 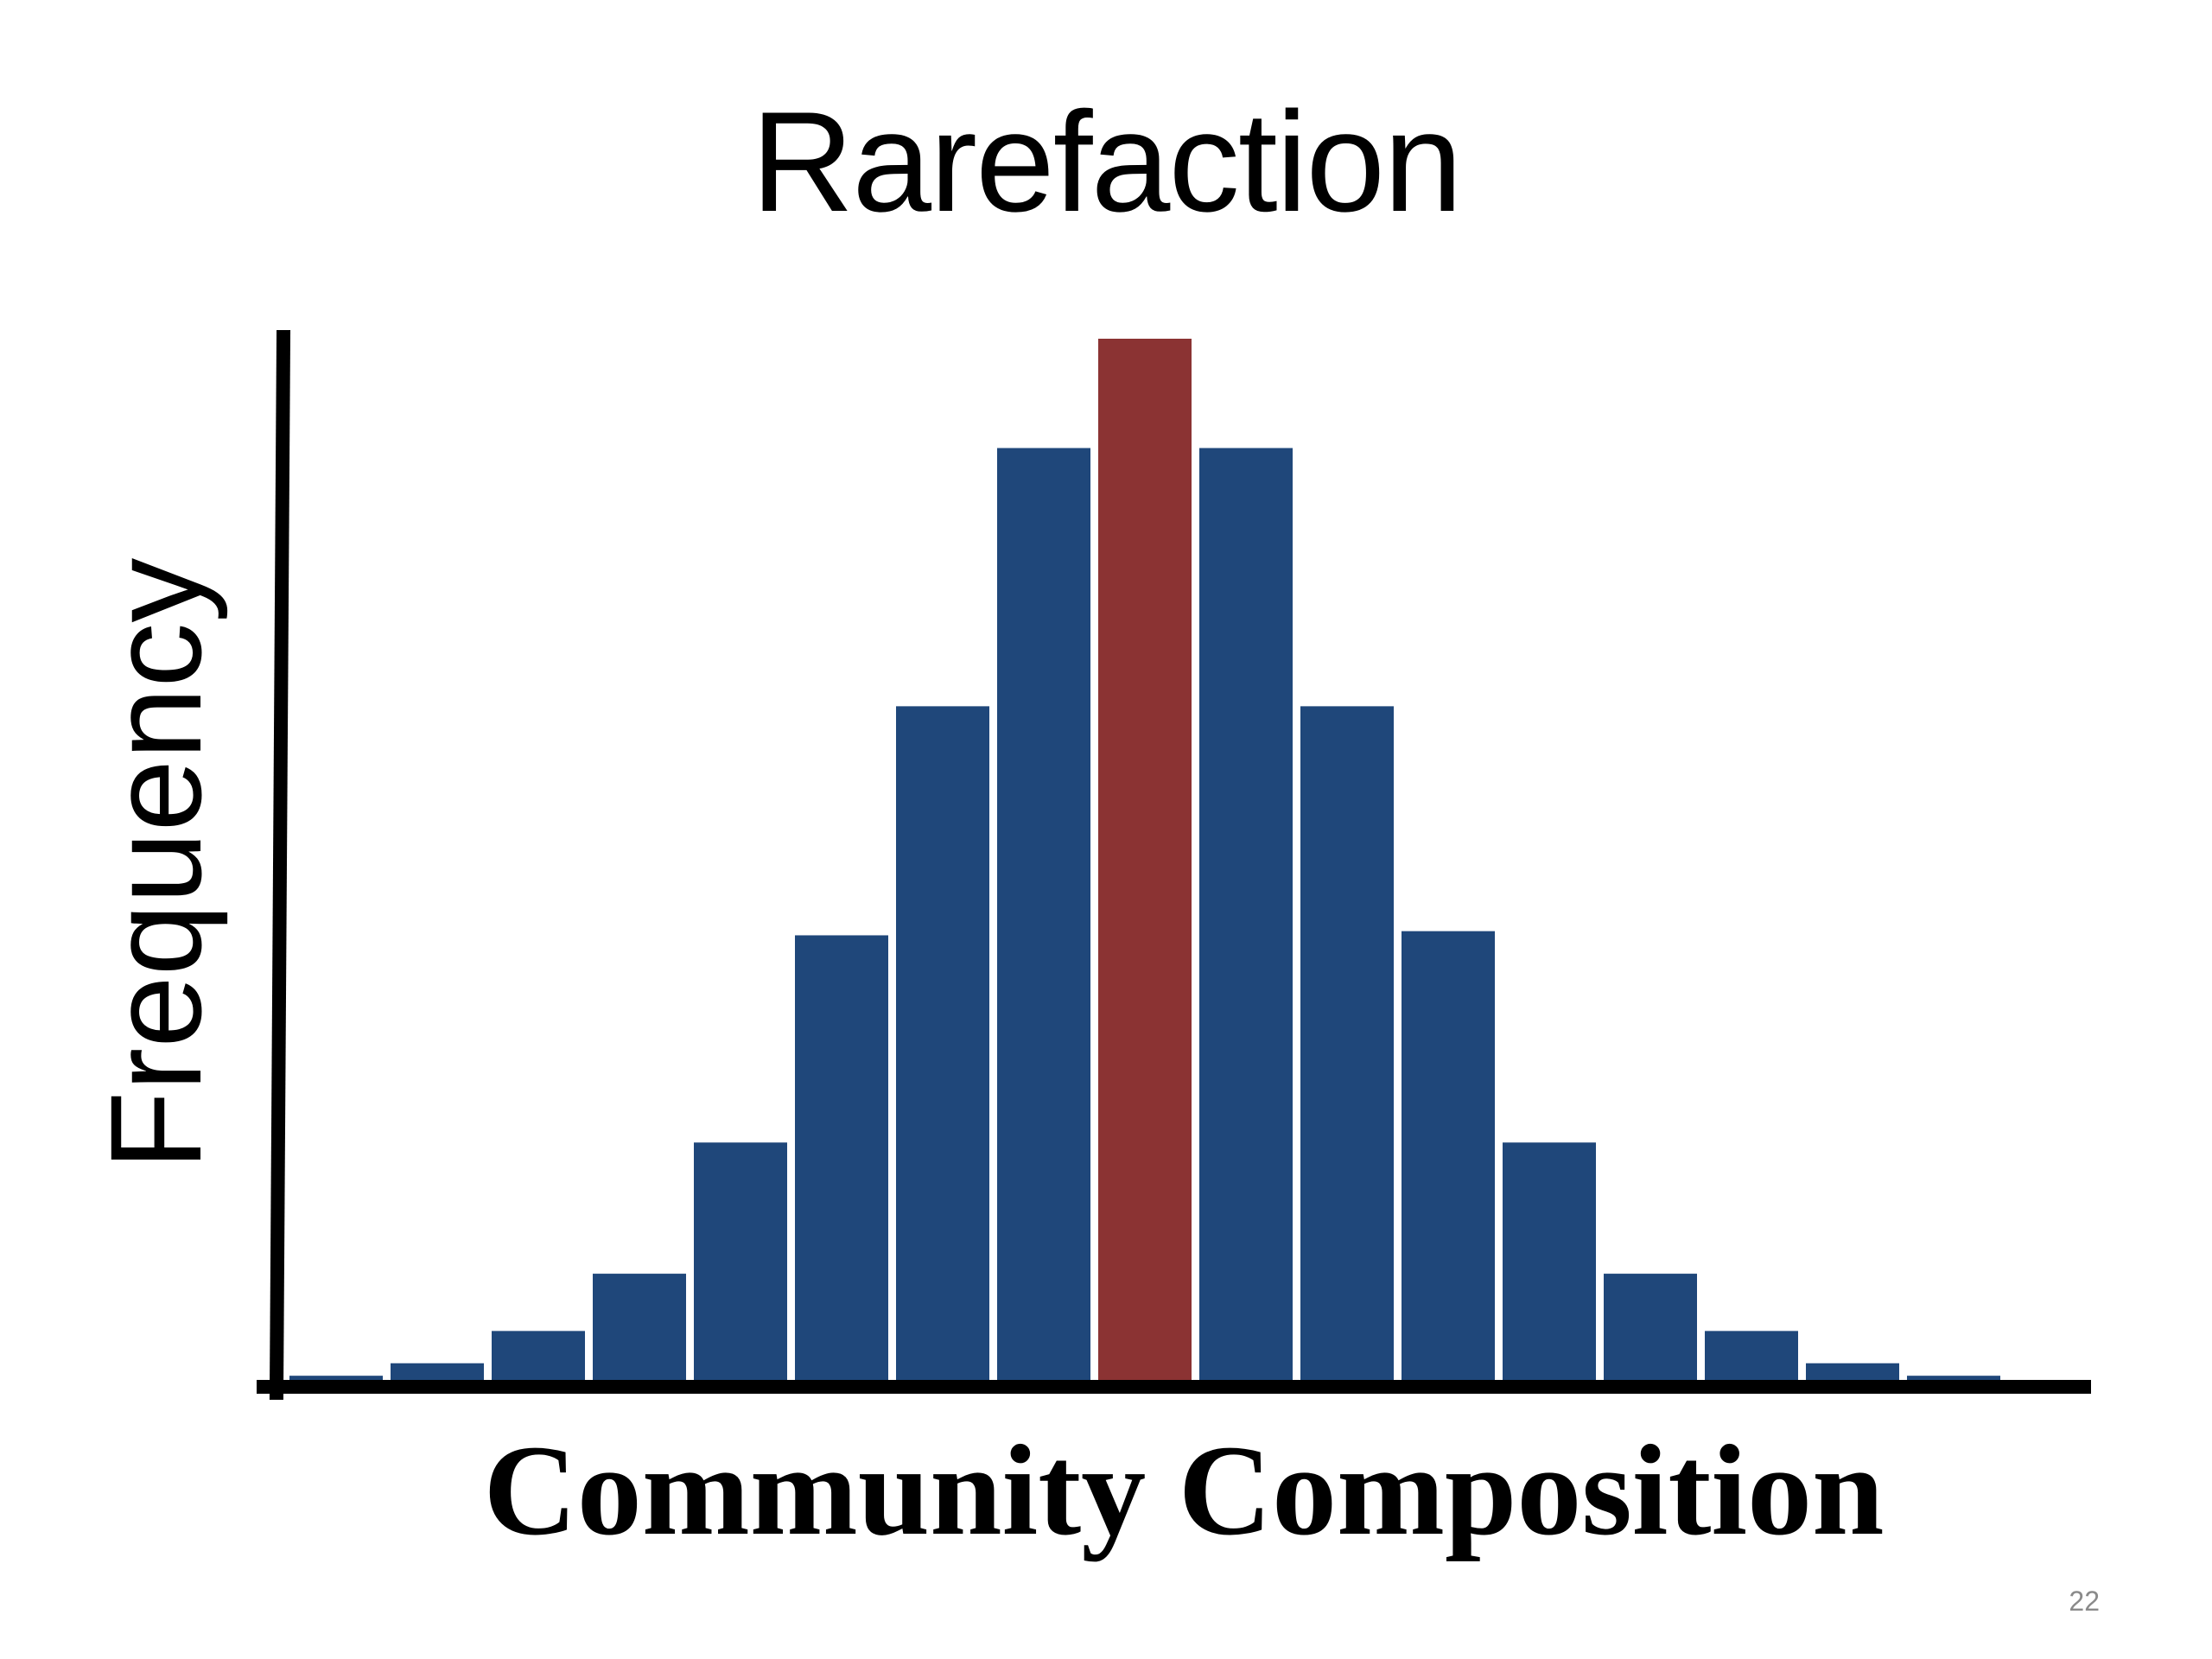 What do you see at coordinates (280, 865) in the screenshot?
I see `y-axis-line` at bounding box center [280, 865].